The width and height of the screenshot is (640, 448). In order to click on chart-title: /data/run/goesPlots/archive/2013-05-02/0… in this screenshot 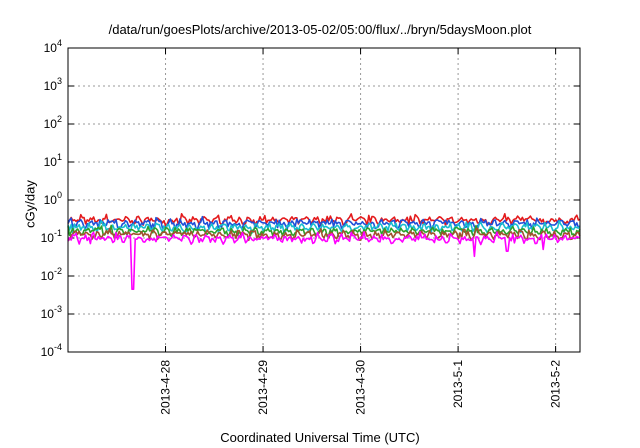, I will do `click(320, 29)`.